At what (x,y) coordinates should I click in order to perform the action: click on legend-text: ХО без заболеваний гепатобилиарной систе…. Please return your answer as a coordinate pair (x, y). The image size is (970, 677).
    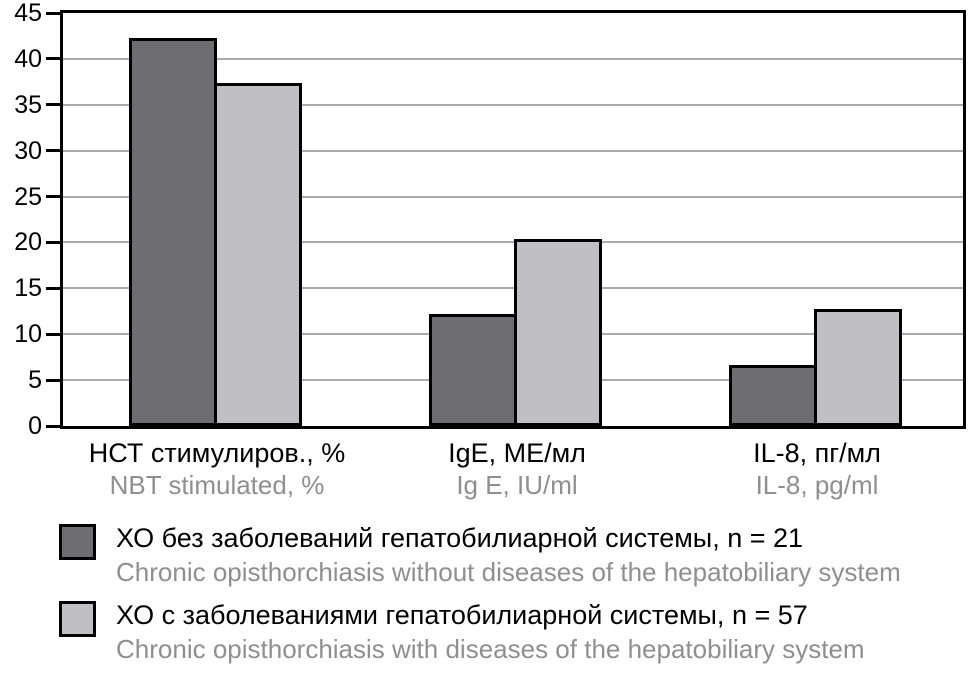
    Looking at the image, I should click on (508, 555).